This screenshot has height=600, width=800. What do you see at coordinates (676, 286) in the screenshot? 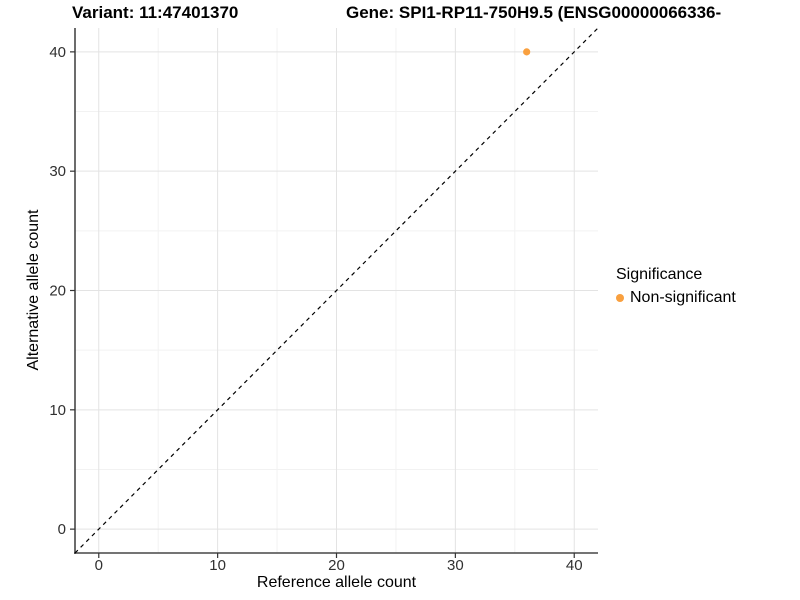
I see `legend: Significance Non-significant` at bounding box center [676, 286].